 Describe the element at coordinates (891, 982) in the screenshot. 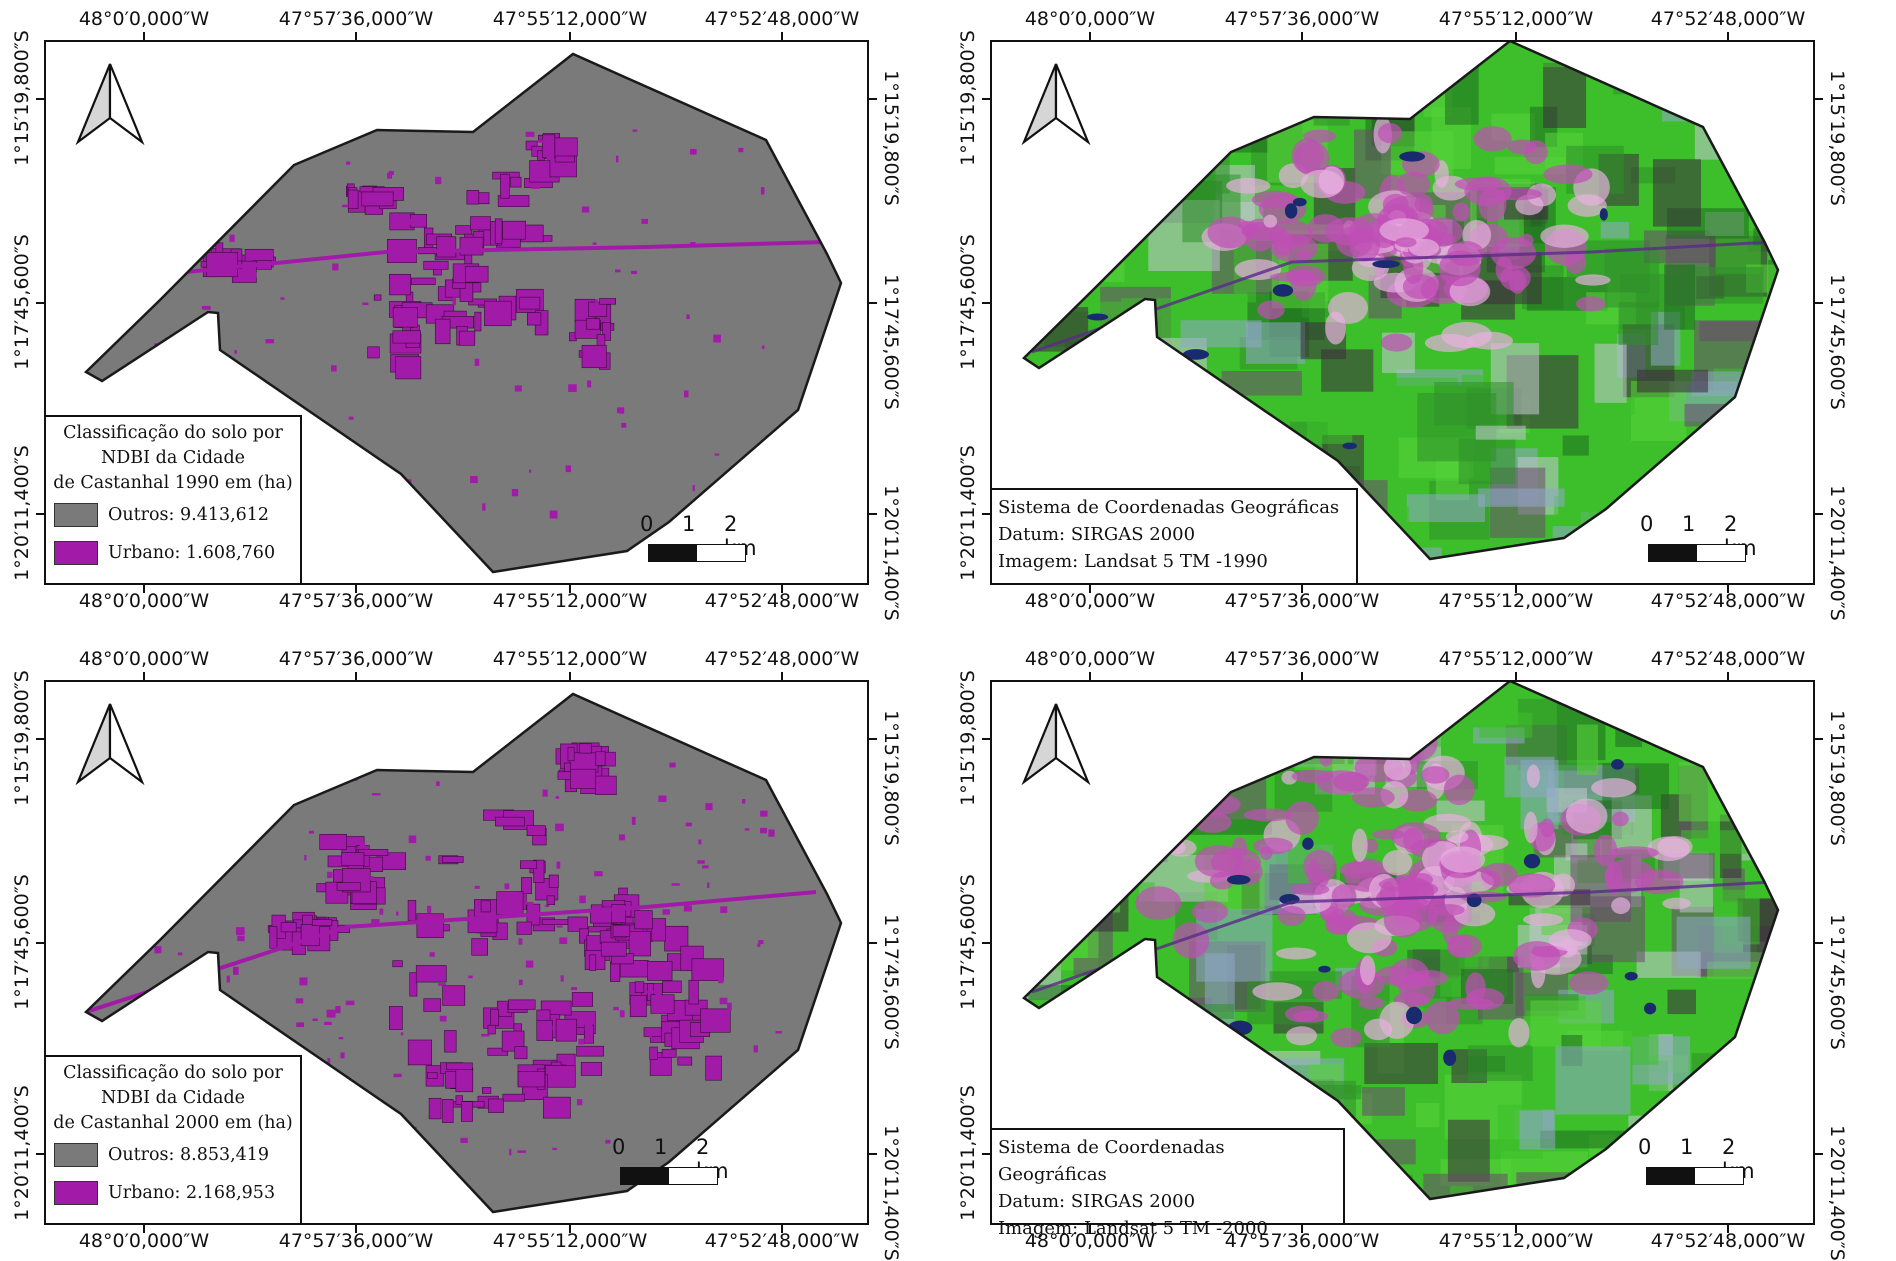

I see `latitude-label-right: 1°17′45,600″S` at that location.